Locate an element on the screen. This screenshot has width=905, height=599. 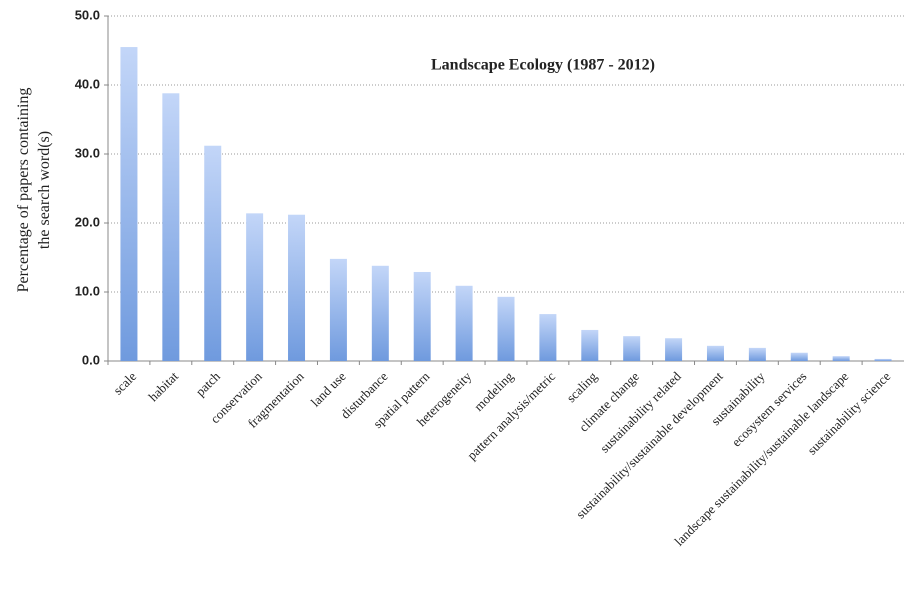
y-axis-label: Percentage of papers containing is located at coordinates (23, 190).